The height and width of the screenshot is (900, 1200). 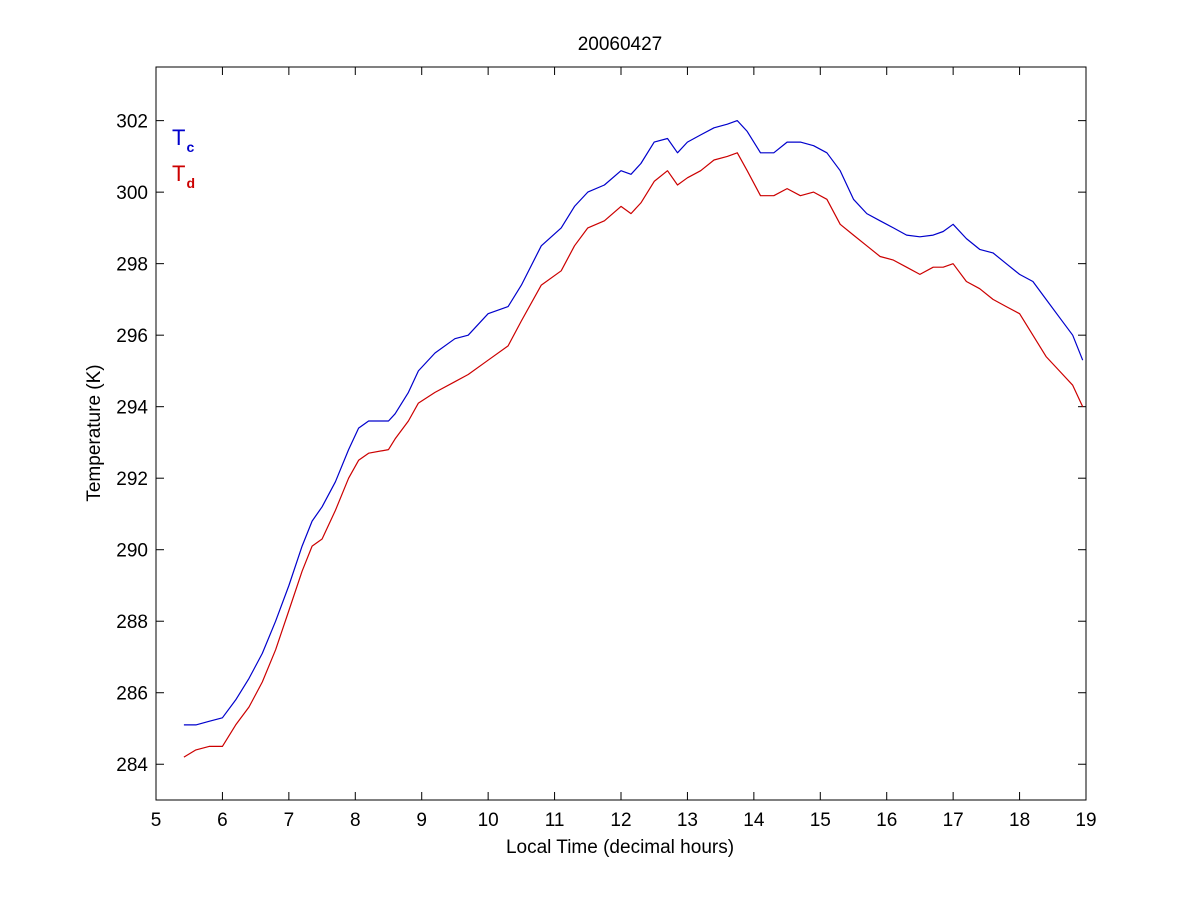 What do you see at coordinates (886, 820) in the screenshot?
I see `x-tick-label: 16` at bounding box center [886, 820].